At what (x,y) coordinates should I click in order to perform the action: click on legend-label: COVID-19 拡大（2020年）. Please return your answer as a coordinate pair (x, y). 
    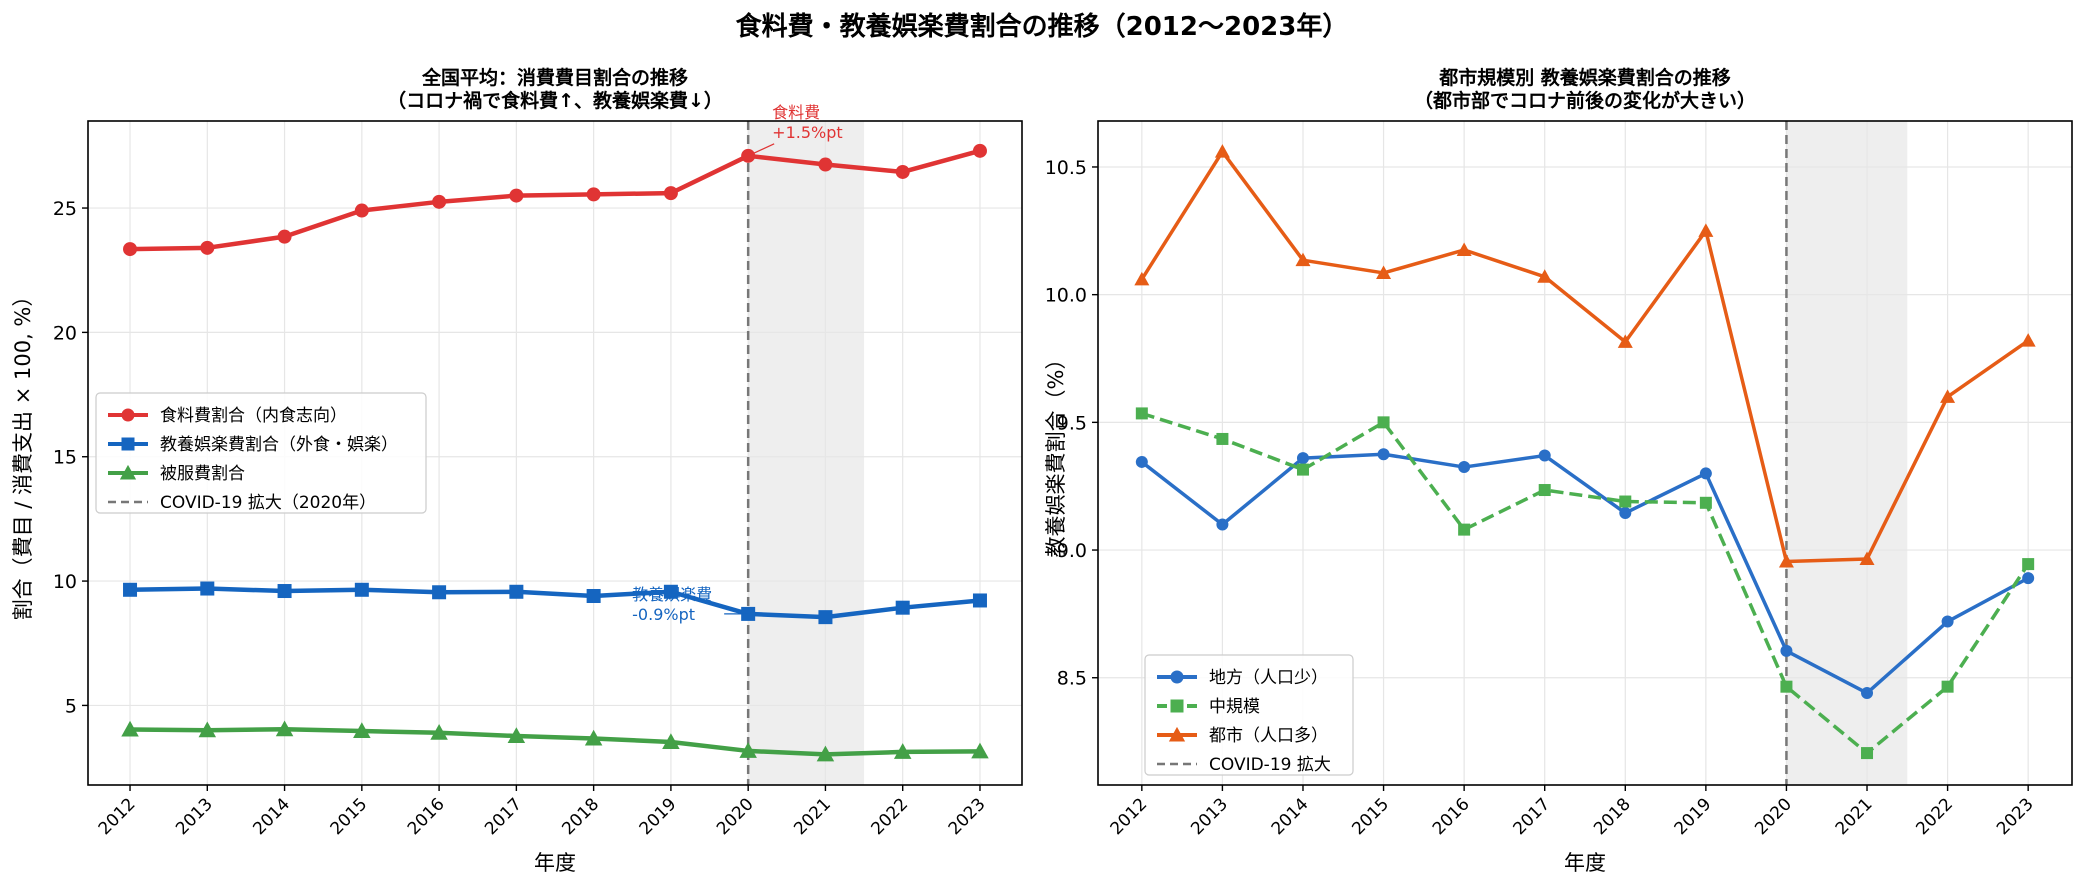
    Looking at the image, I should click on (268, 503).